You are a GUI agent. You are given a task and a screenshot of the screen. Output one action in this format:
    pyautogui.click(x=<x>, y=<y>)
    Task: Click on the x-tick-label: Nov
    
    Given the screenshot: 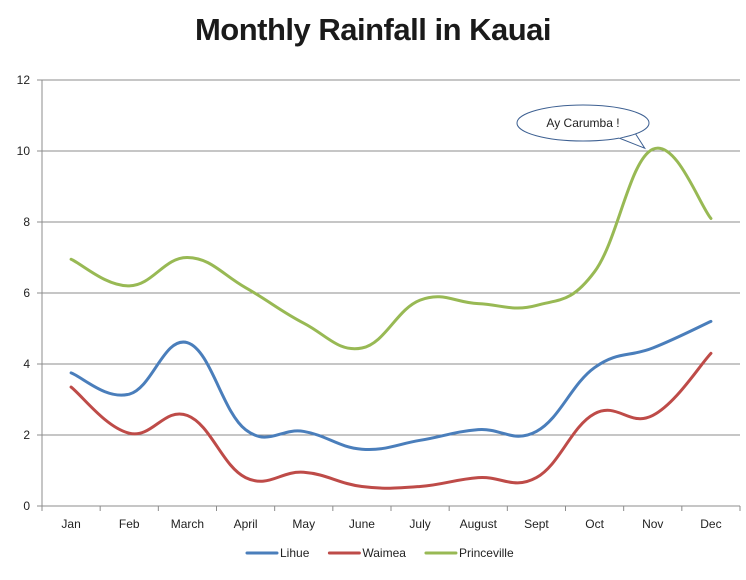 What is the action you would take?
    pyautogui.click(x=652, y=524)
    